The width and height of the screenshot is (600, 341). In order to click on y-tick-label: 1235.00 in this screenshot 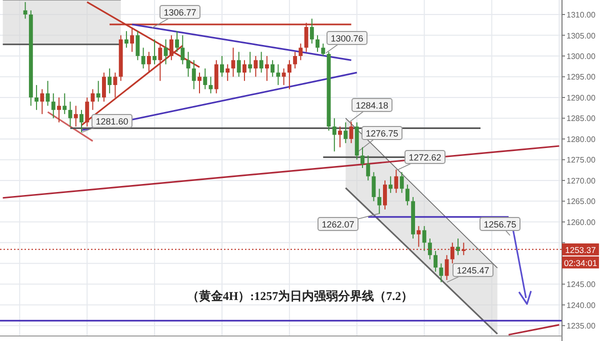, I will do `click(581, 326)`.